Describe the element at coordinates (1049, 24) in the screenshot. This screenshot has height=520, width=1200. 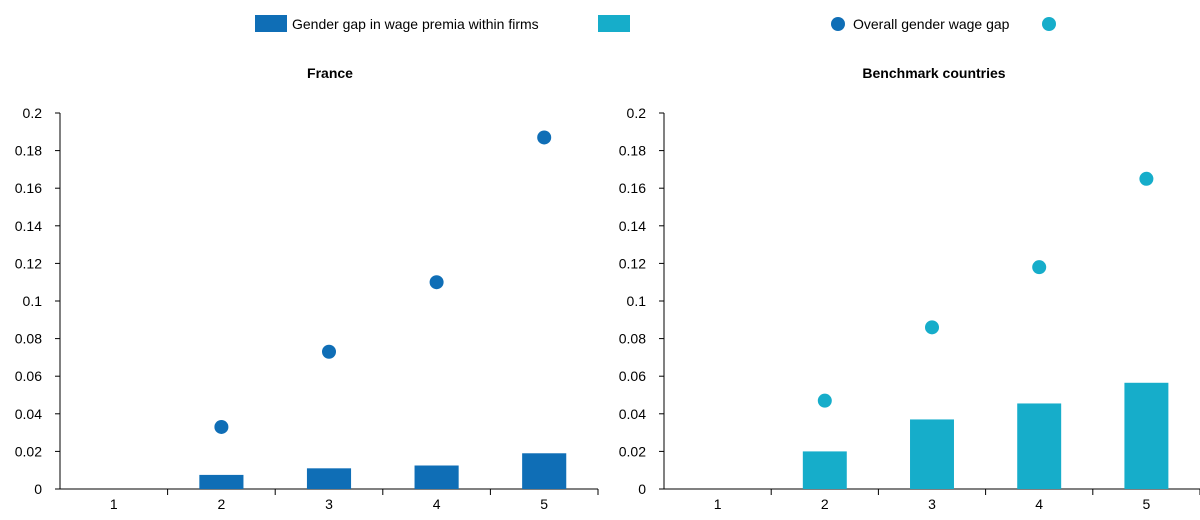
I see `legend-dot-swatch-benchmark` at that location.